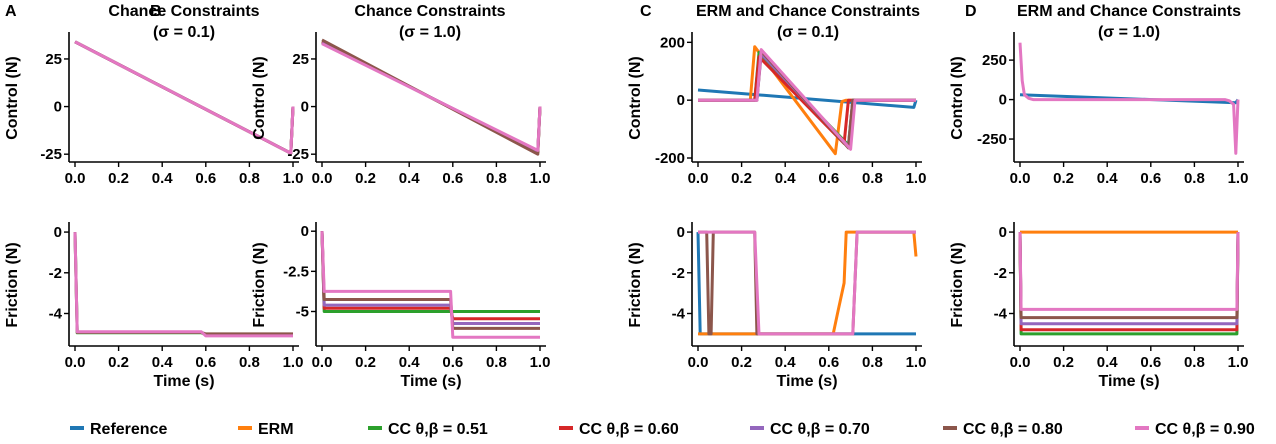 The height and width of the screenshot is (444, 1276). What do you see at coordinates (629, 429) in the screenshot?
I see `legend-label: CC θ,β = 0.60` at bounding box center [629, 429].